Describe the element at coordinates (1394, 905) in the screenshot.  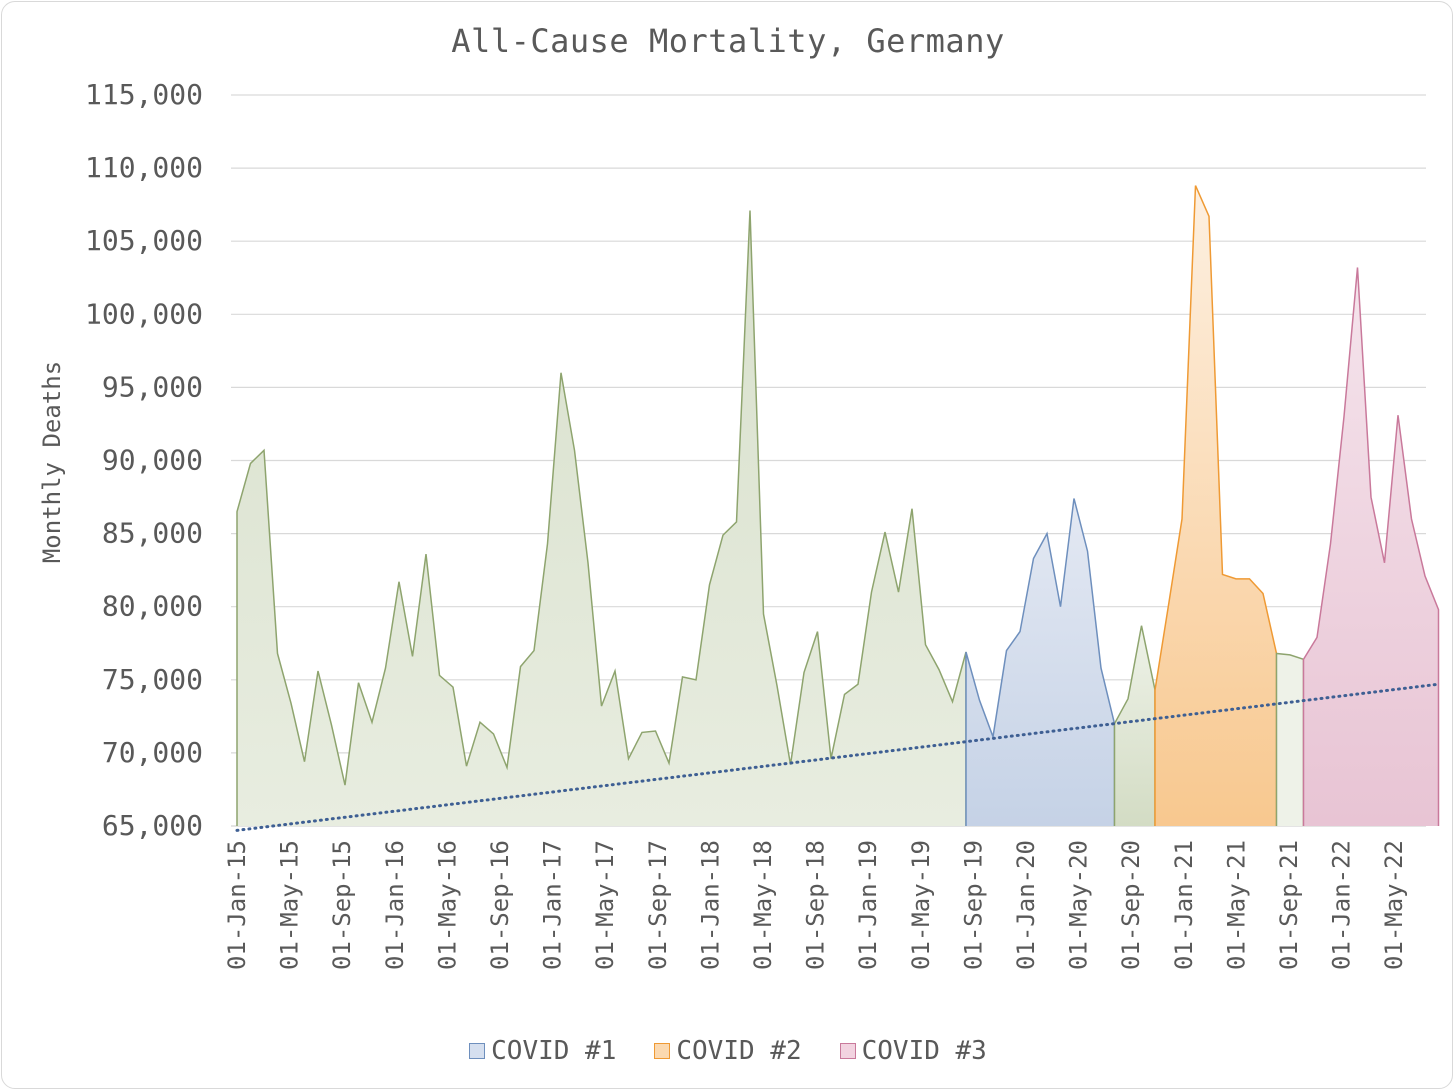
I see `x-tick-label: 01-May-22` at that location.